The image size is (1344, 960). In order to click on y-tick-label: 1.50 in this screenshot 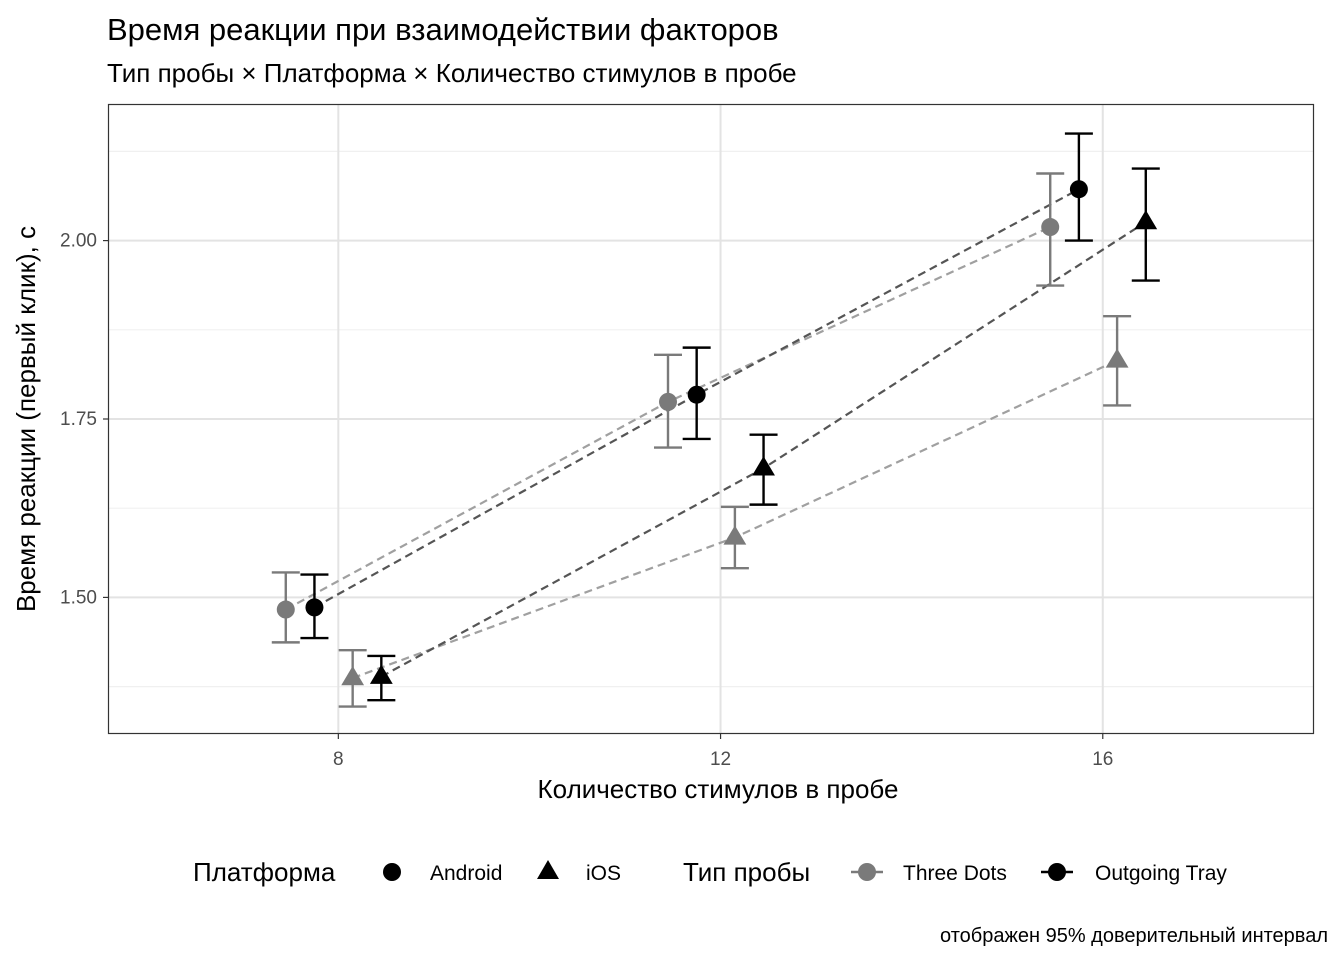, I will do `click(78, 597)`.